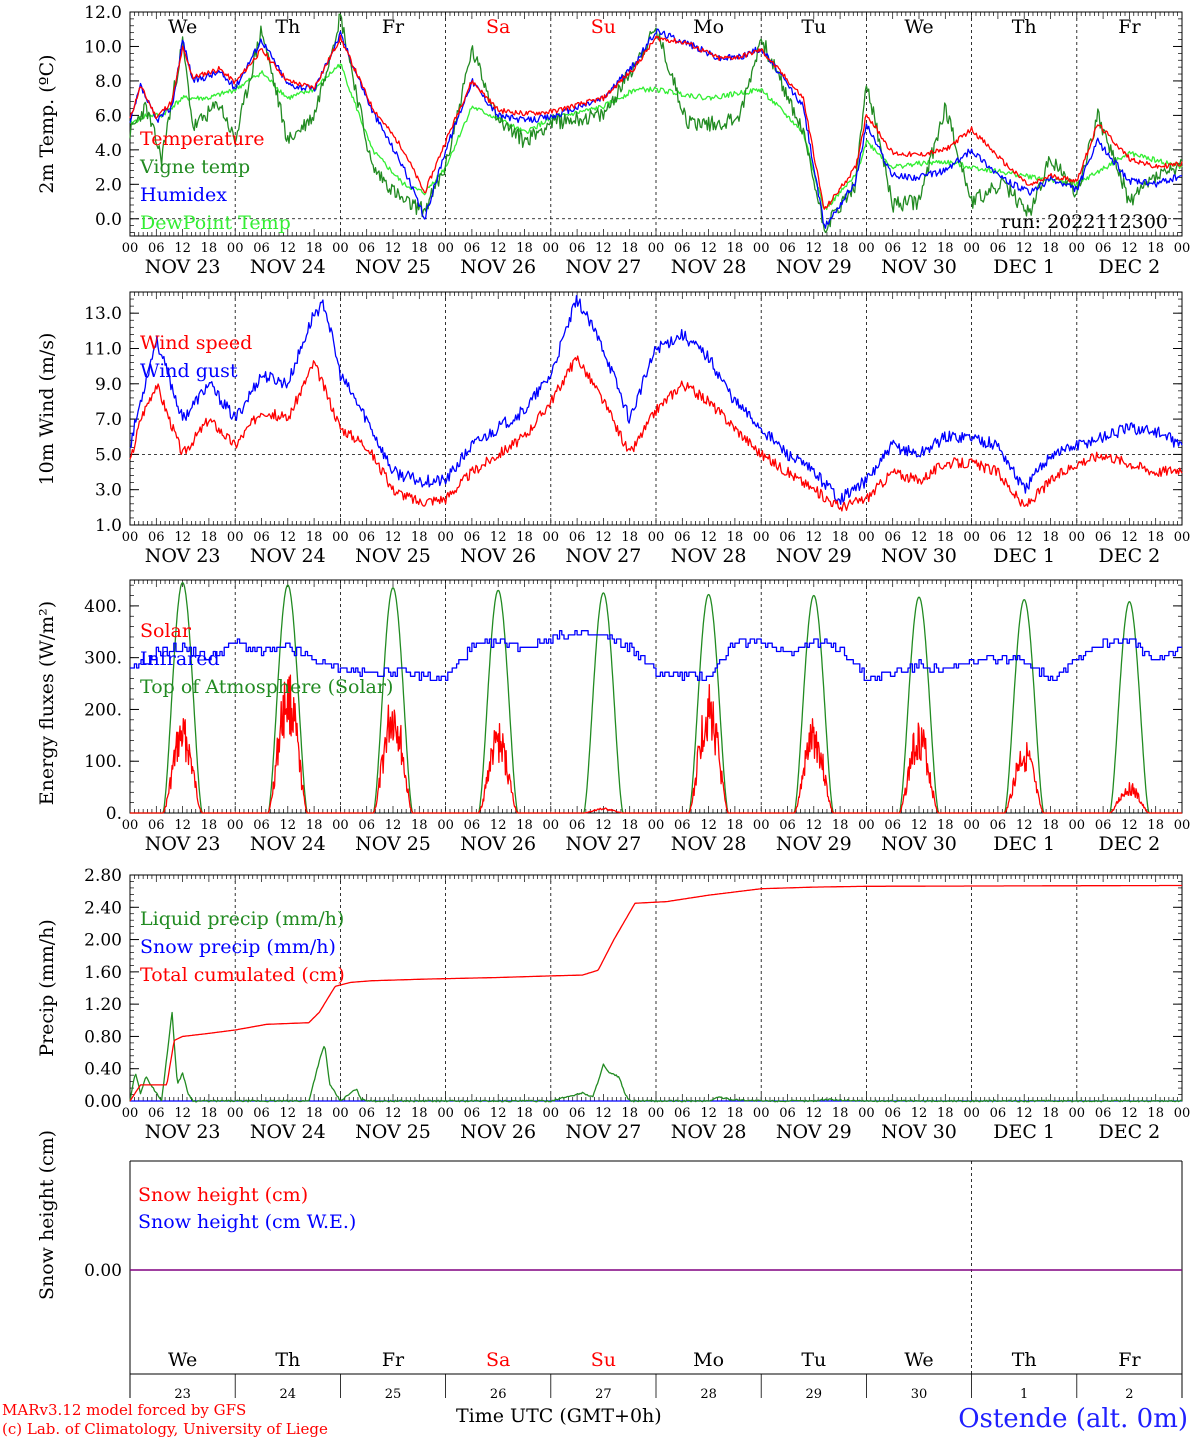 This screenshot has height=1440, width=1194. Describe the element at coordinates (182, 27) in the screenshot. I see `weekday-label: We` at that location.